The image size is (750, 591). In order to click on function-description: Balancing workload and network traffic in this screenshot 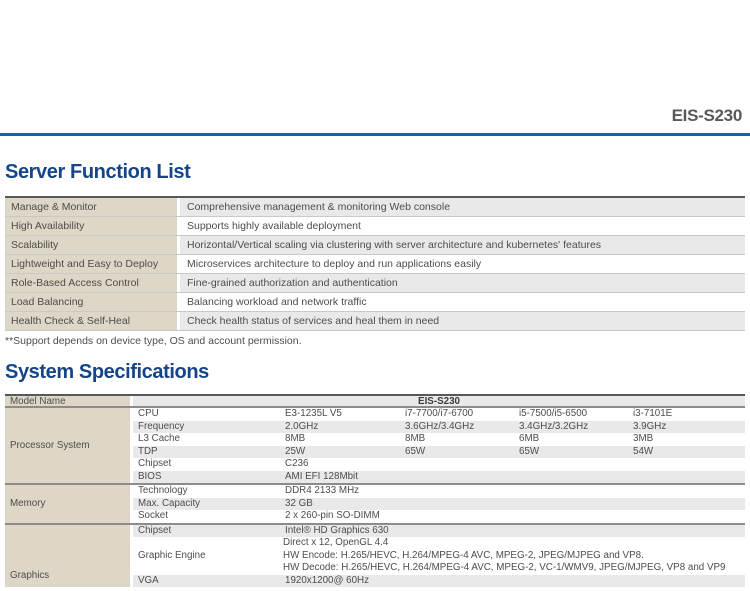, I will do `click(277, 302)`.